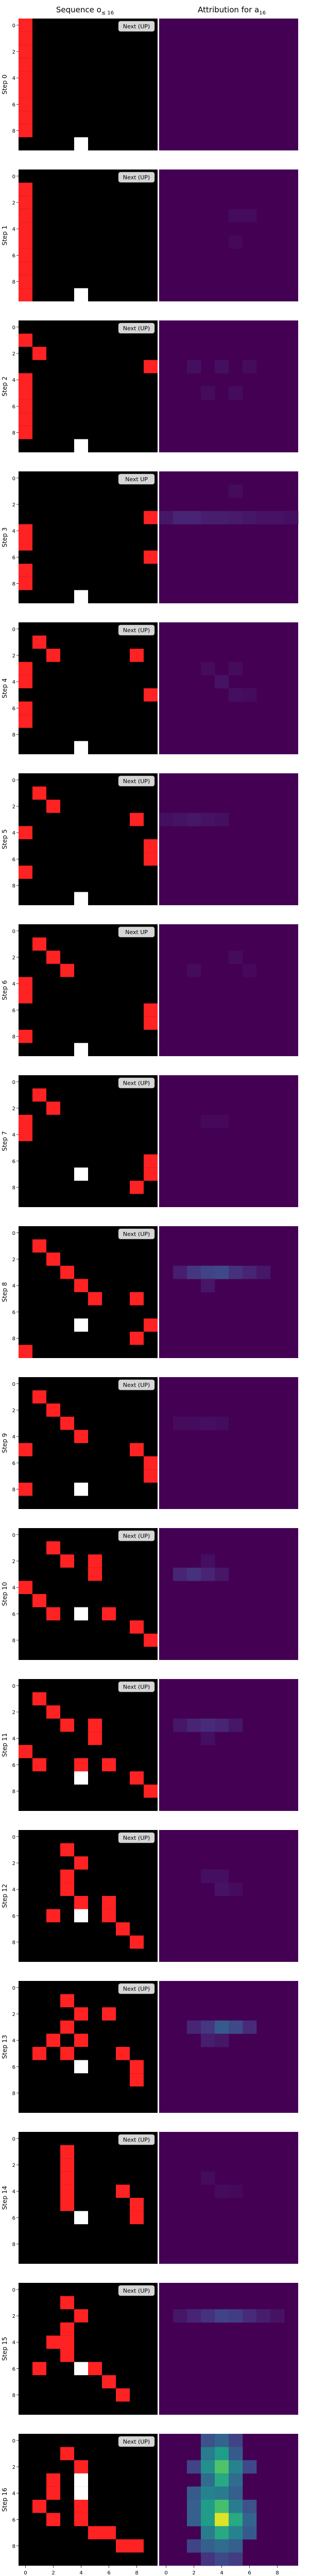 This screenshot has height=2576, width=309. I want to click on step-label: Step 9, so click(4, 1443).